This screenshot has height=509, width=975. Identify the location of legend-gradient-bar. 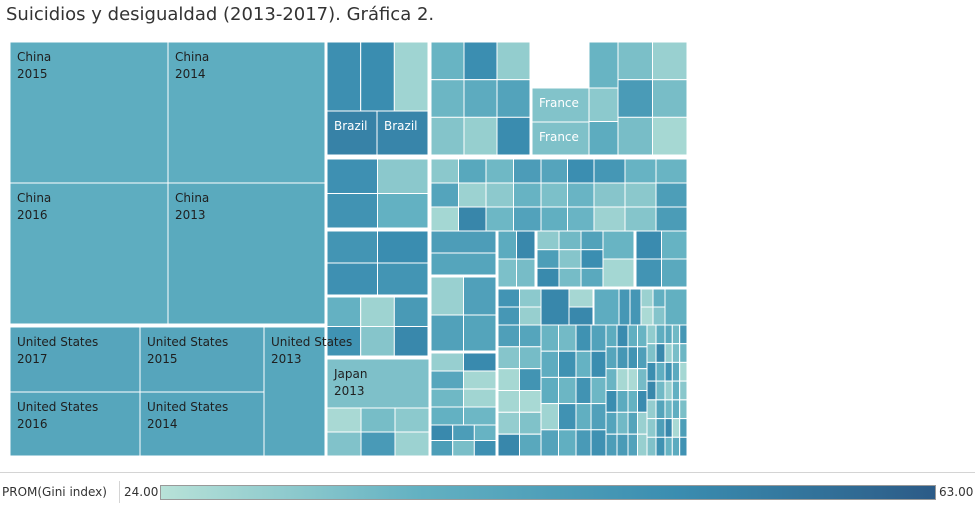
(548, 492).